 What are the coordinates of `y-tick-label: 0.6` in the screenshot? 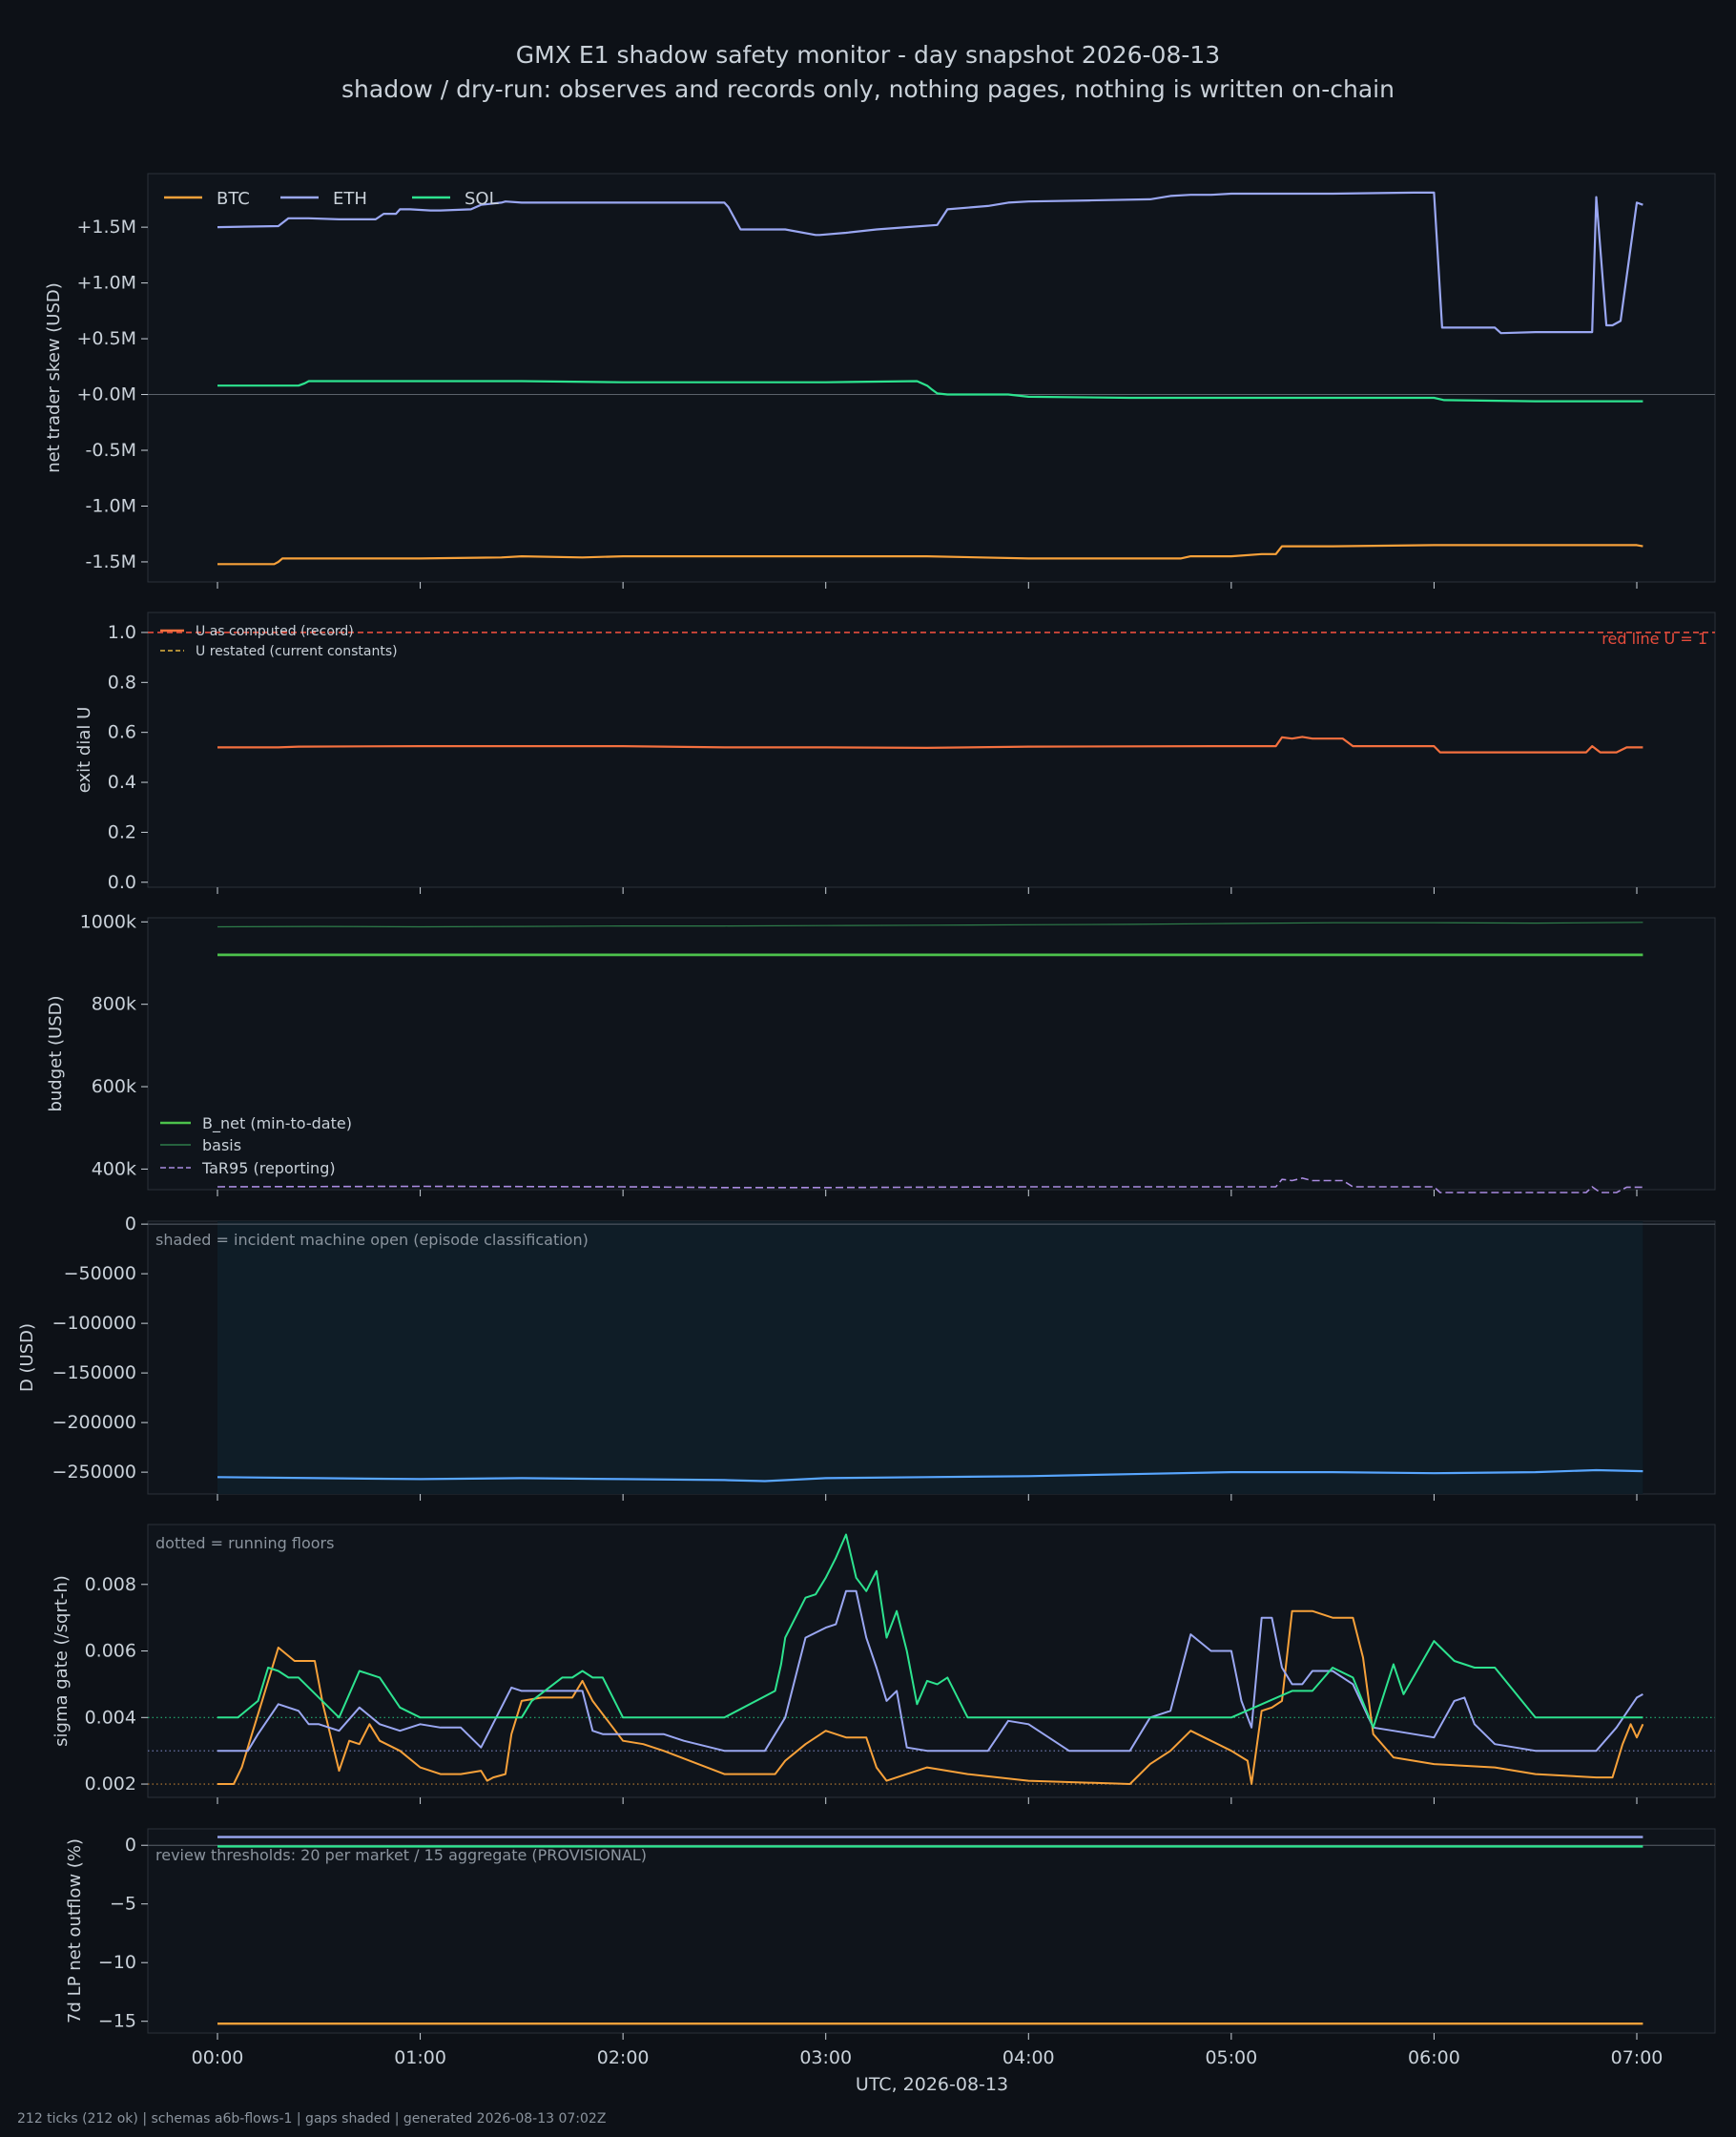 It's located at (122, 732).